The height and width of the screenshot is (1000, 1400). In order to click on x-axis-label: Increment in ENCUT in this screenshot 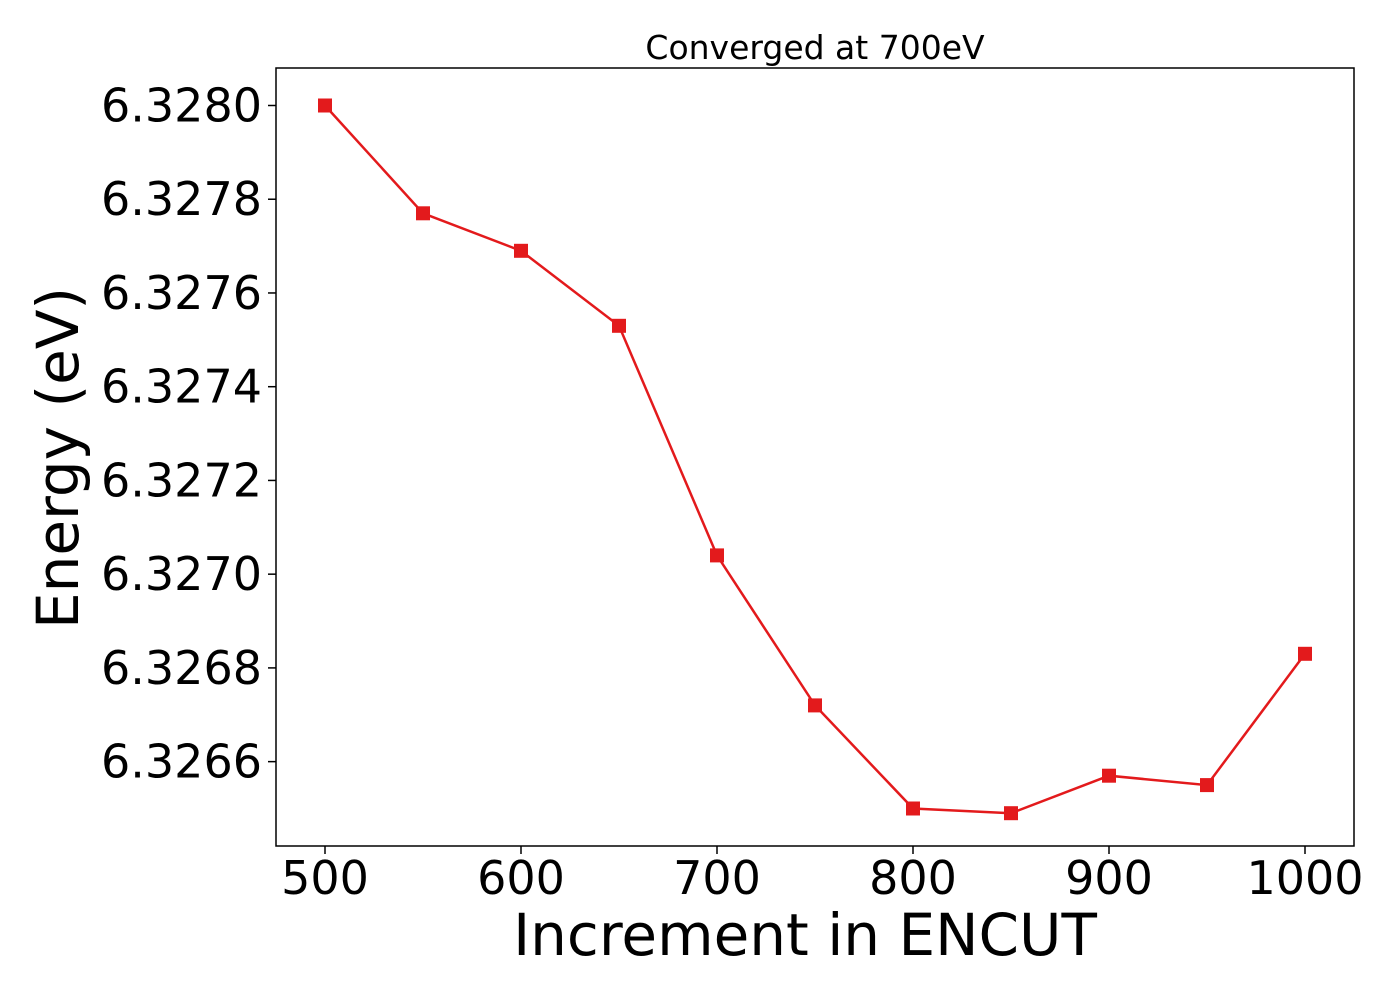, I will do `click(805, 935)`.